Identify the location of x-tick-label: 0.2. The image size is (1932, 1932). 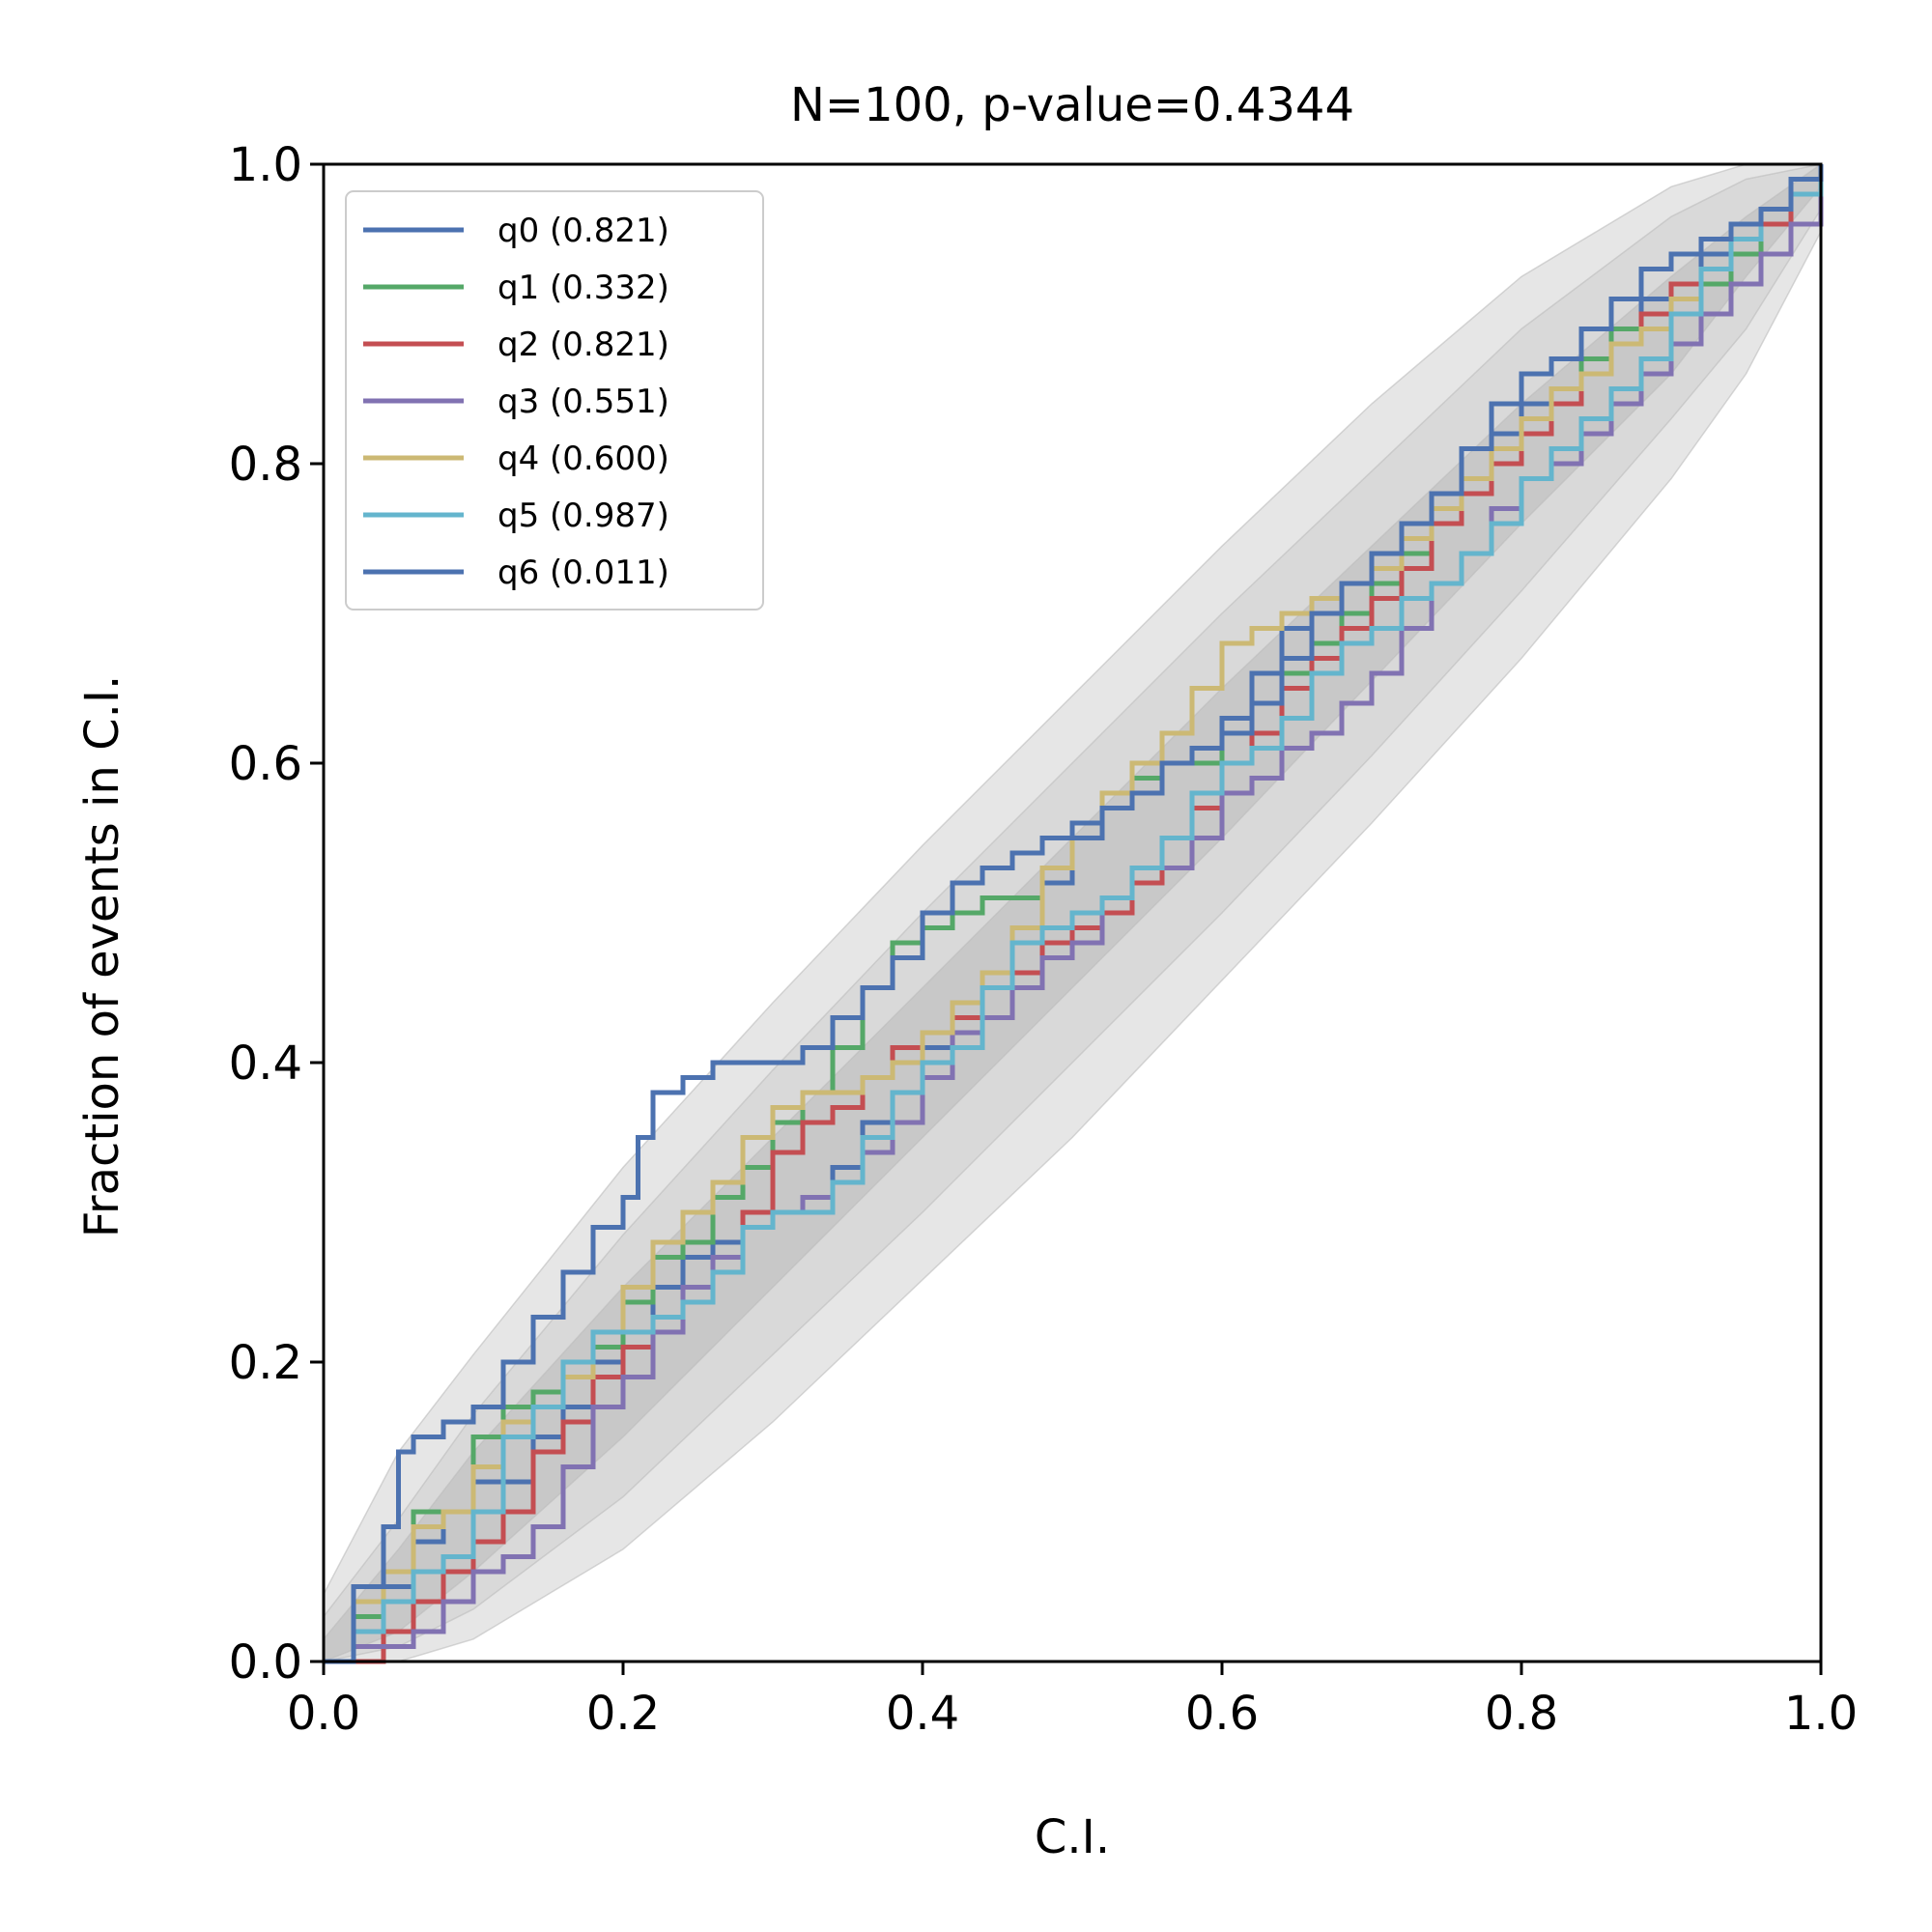
(623, 1714).